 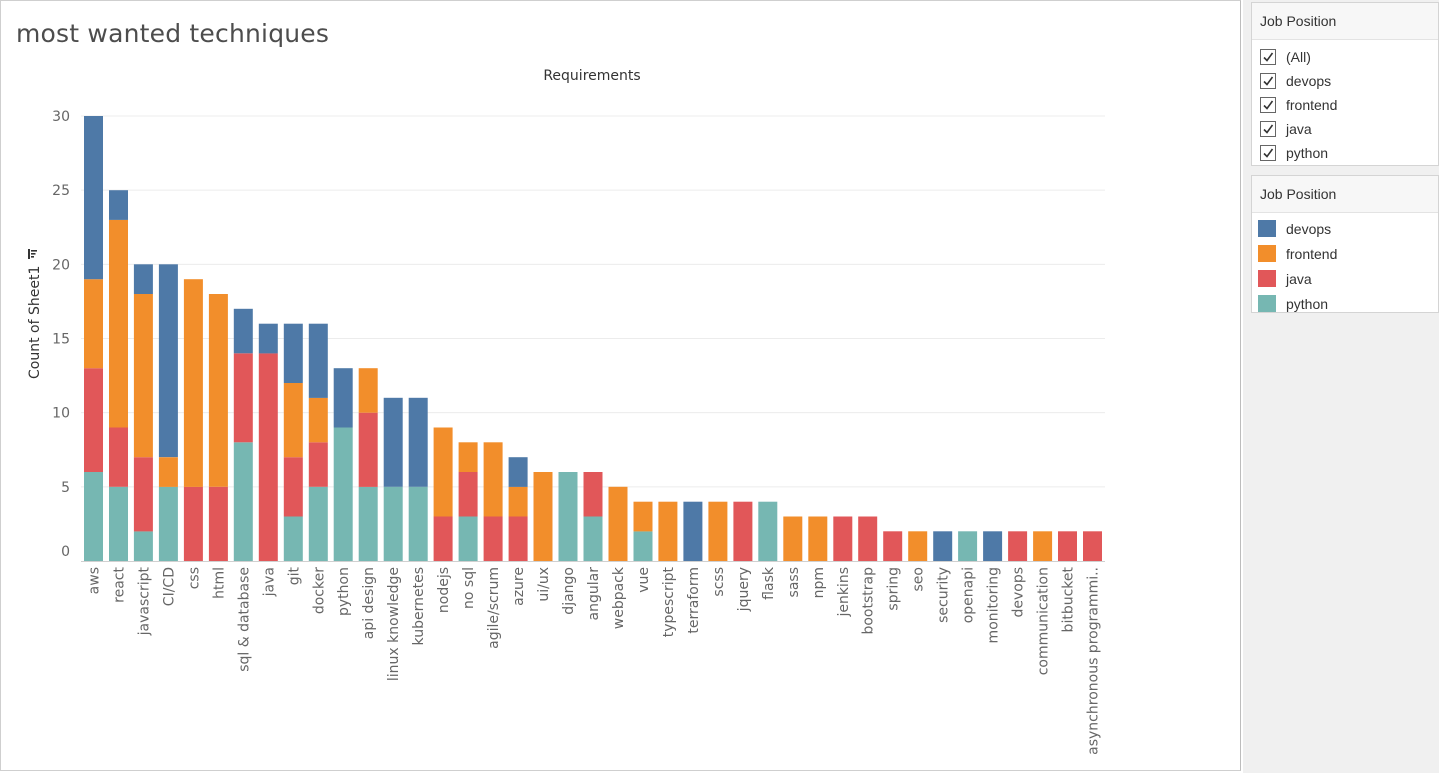 What do you see at coordinates (61, 414) in the screenshot?
I see `y-tick-label: 10` at bounding box center [61, 414].